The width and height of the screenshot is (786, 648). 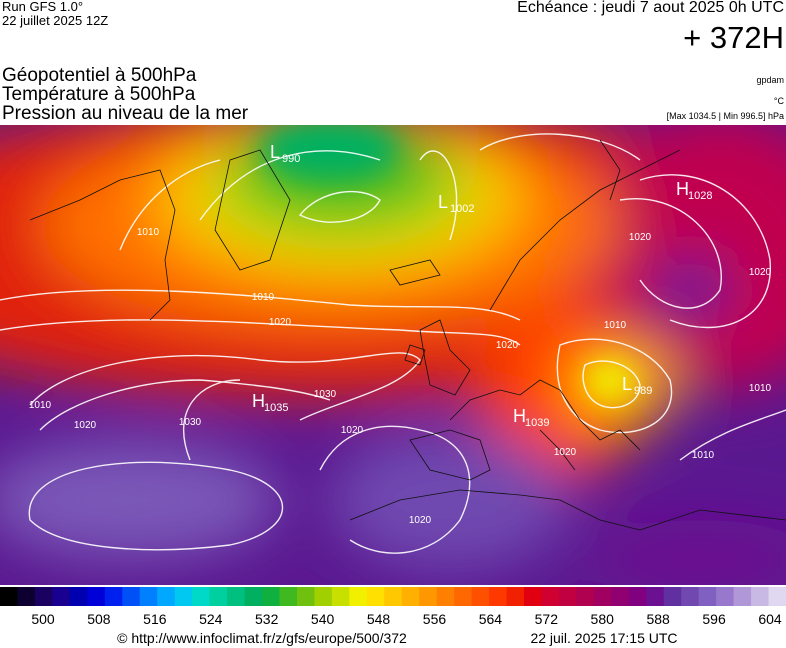 What do you see at coordinates (435, 619) in the screenshot?
I see `colorbar-label: 556` at bounding box center [435, 619].